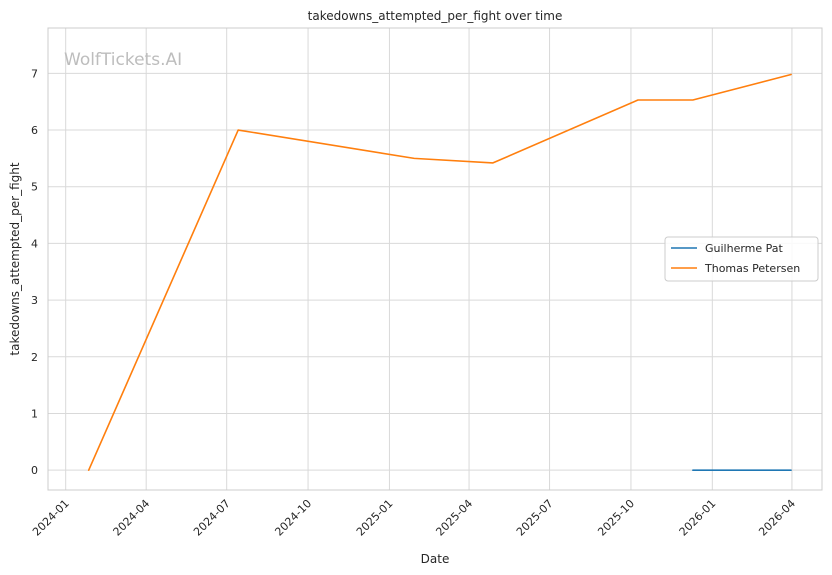 The image size is (832, 575). Describe the element at coordinates (34, 357) in the screenshot. I see `y-tick-label: 2` at that location.